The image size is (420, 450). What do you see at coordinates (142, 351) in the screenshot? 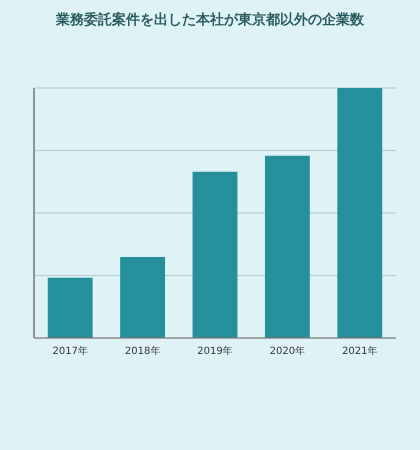
I see `x-tick-label: 2018年` at bounding box center [142, 351].